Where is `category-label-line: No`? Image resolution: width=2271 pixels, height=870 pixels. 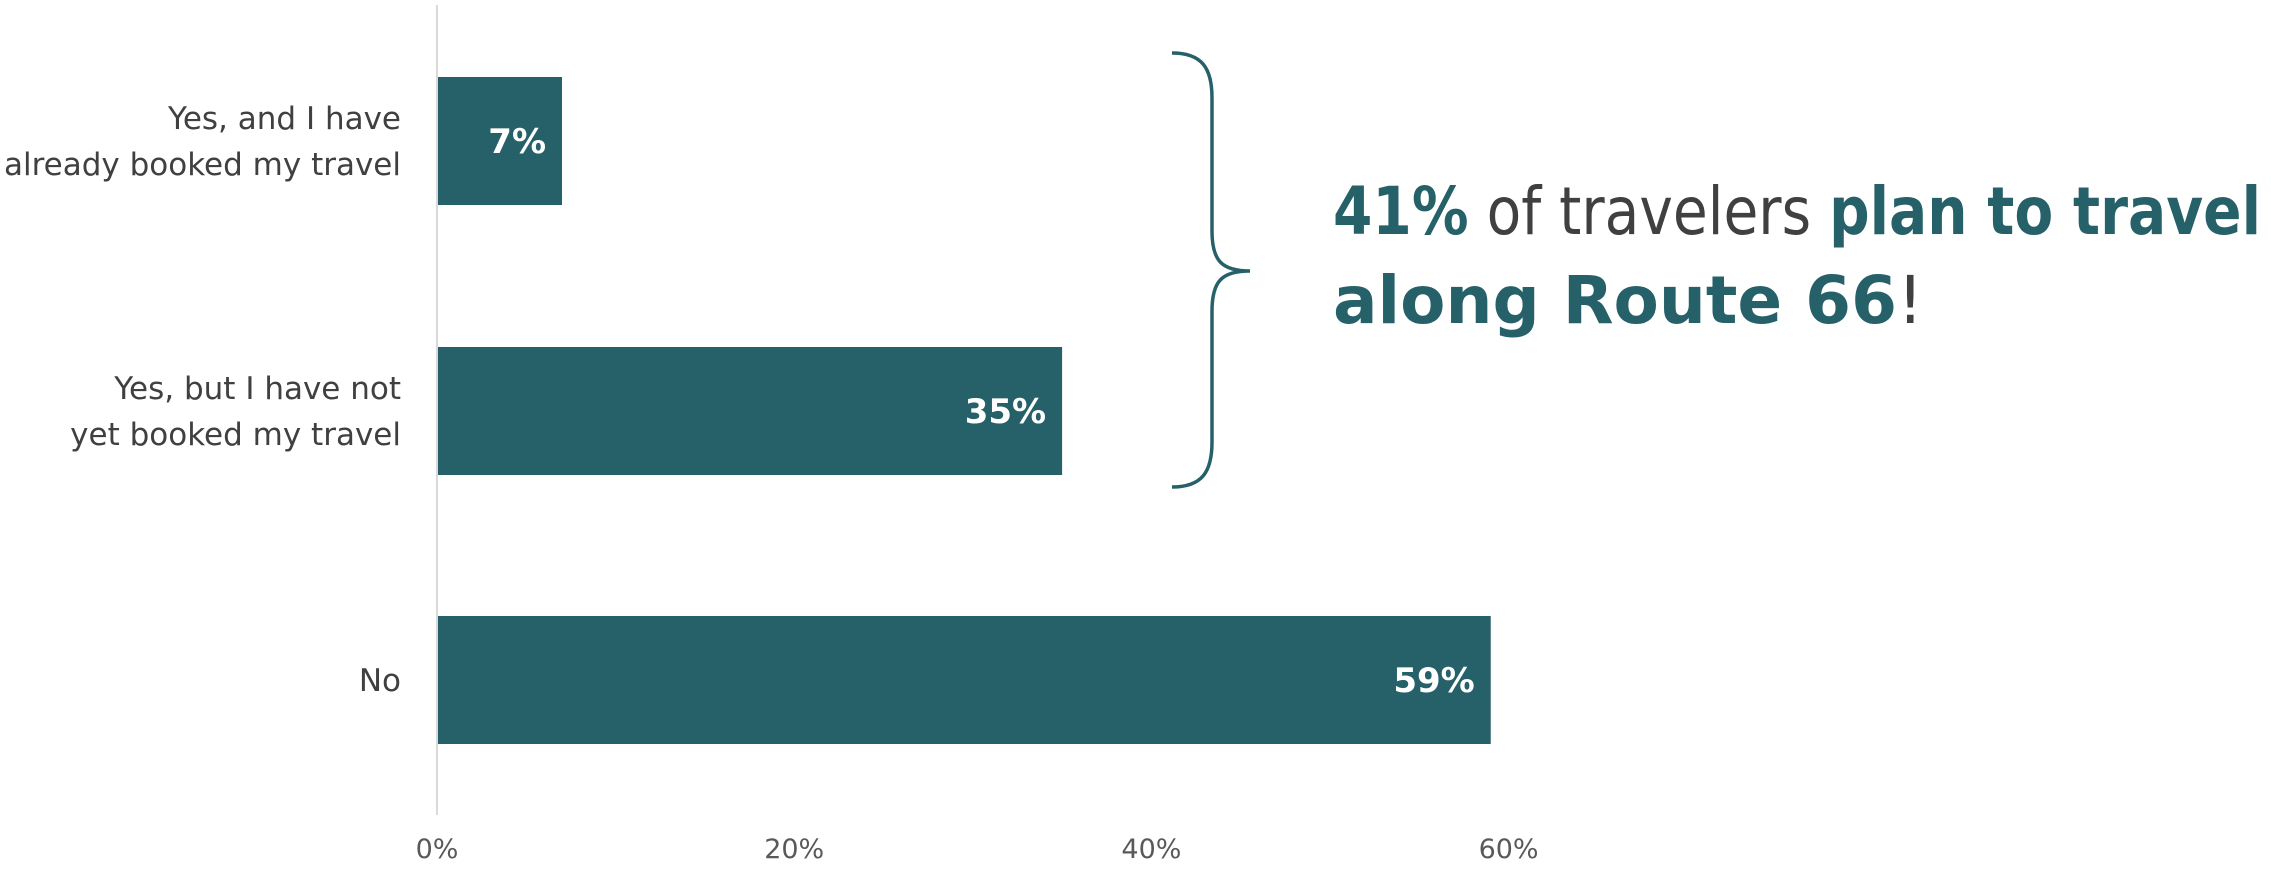
category-label-line: No is located at coordinates (380, 681).